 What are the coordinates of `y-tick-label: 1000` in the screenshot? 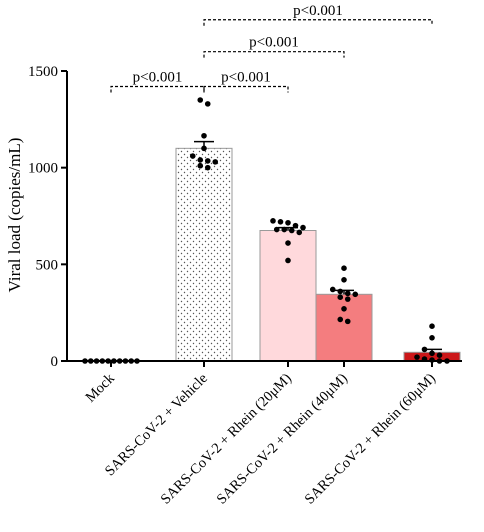 It's located at (43, 169).